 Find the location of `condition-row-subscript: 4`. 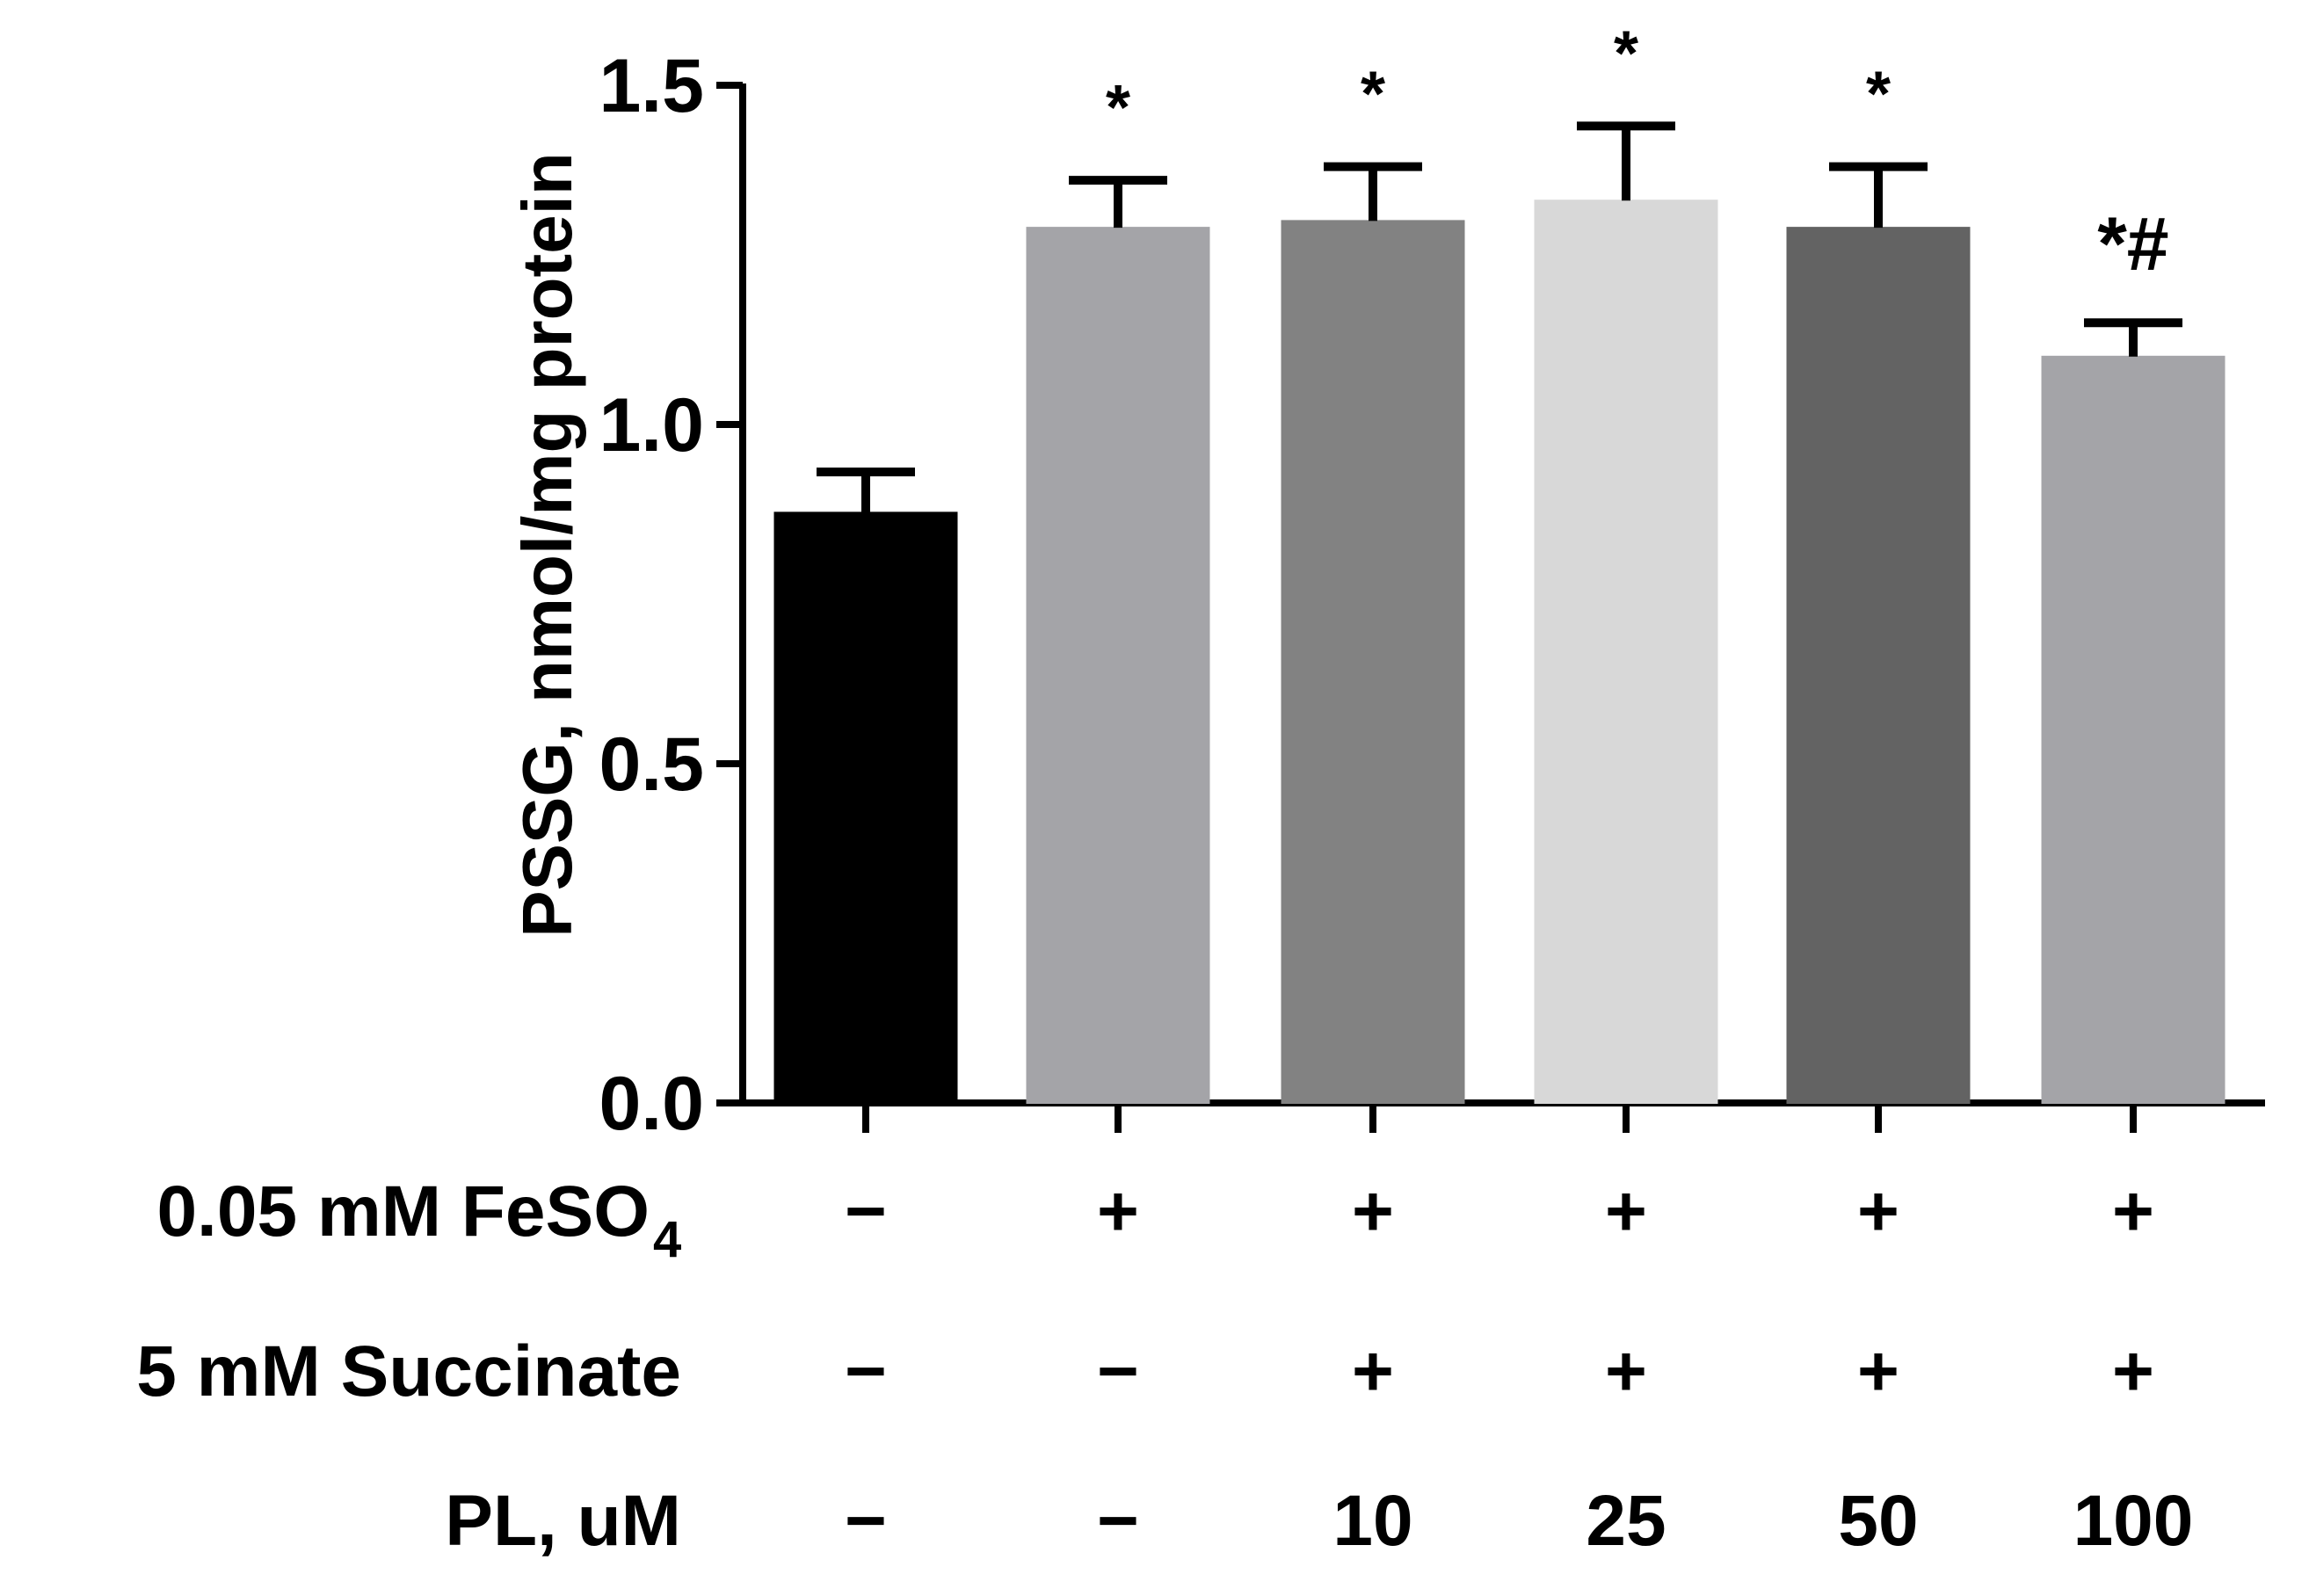

condition-row-subscript: 4 is located at coordinates (667, 1239).